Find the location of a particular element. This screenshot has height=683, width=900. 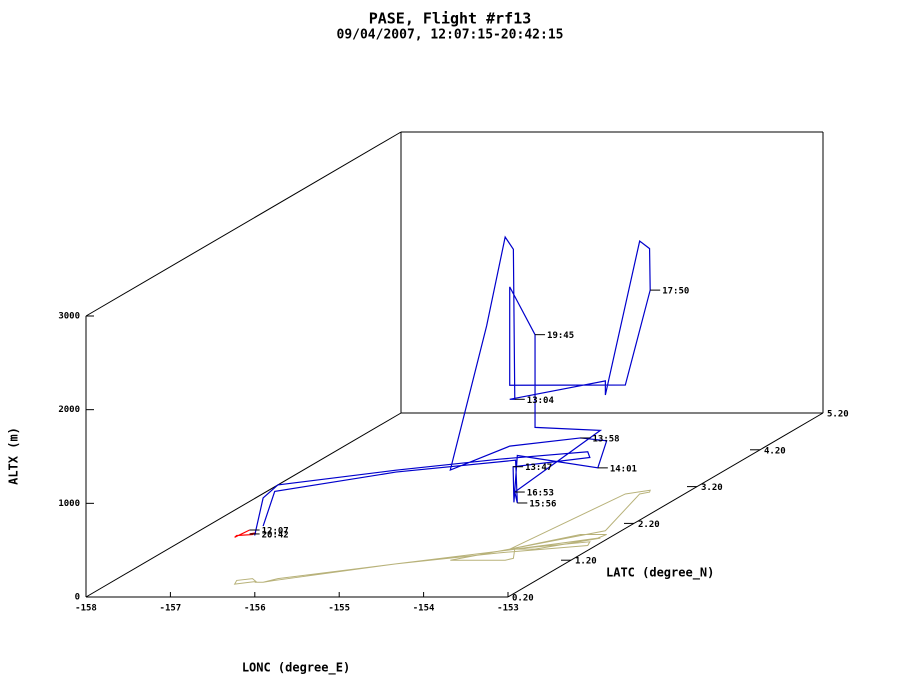

z-tick-label: 0 is located at coordinates (77, 598).